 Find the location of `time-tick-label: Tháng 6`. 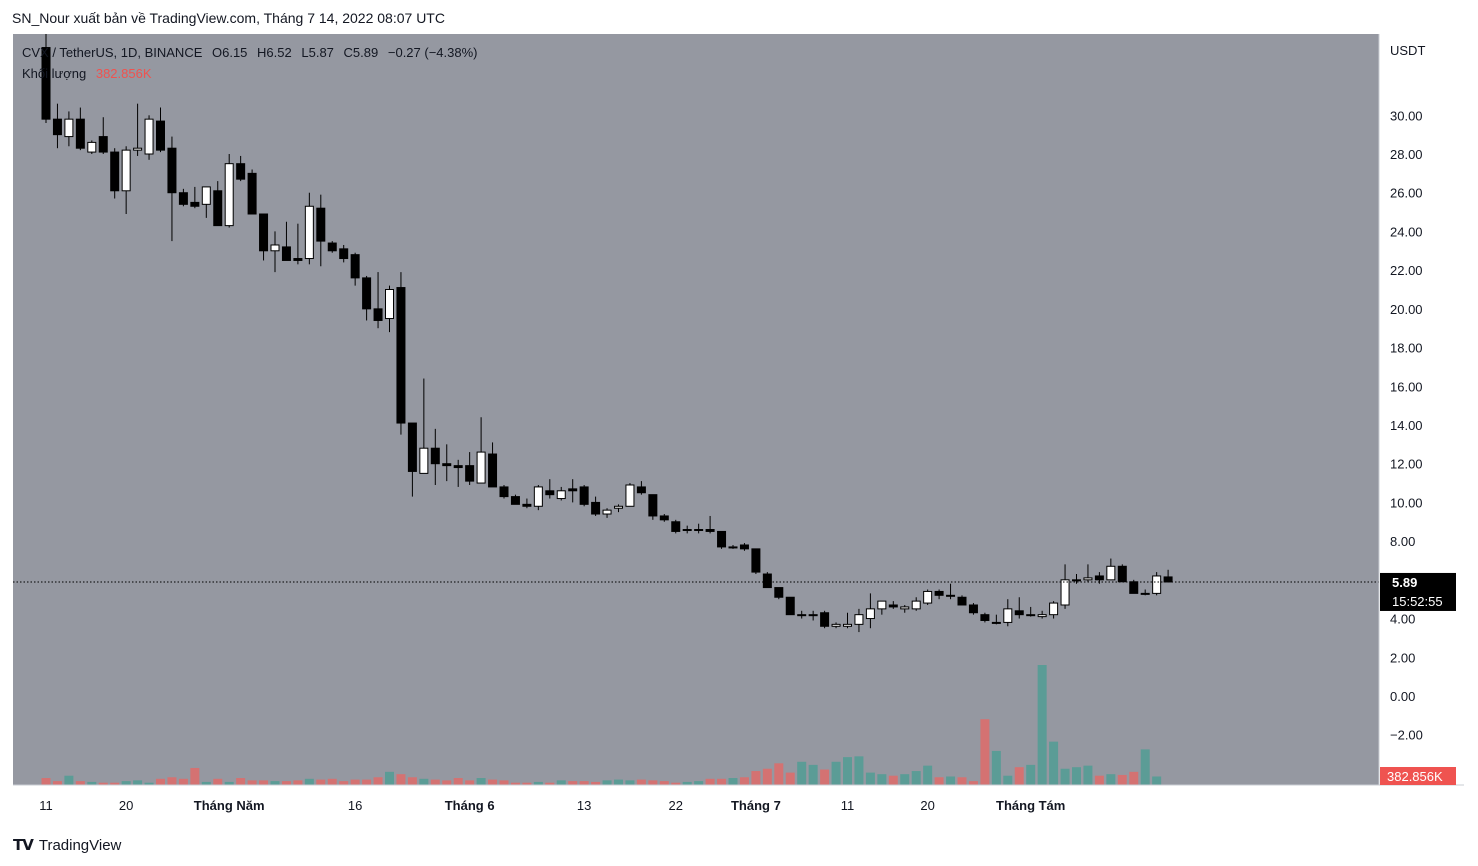

time-tick-label: Tháng 6 is located at coordinates (470, 805).